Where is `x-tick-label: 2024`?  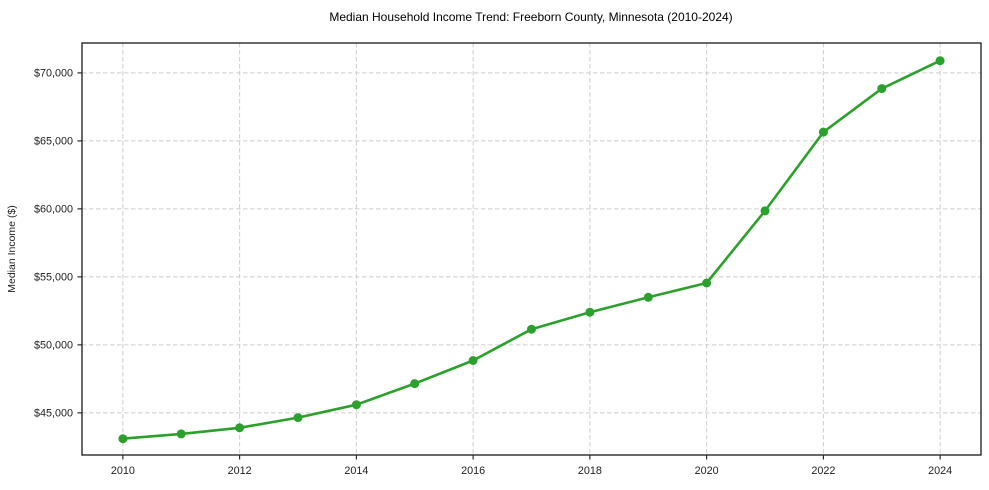
x-tick-label: 2024 is located at coordinates (940, 471).